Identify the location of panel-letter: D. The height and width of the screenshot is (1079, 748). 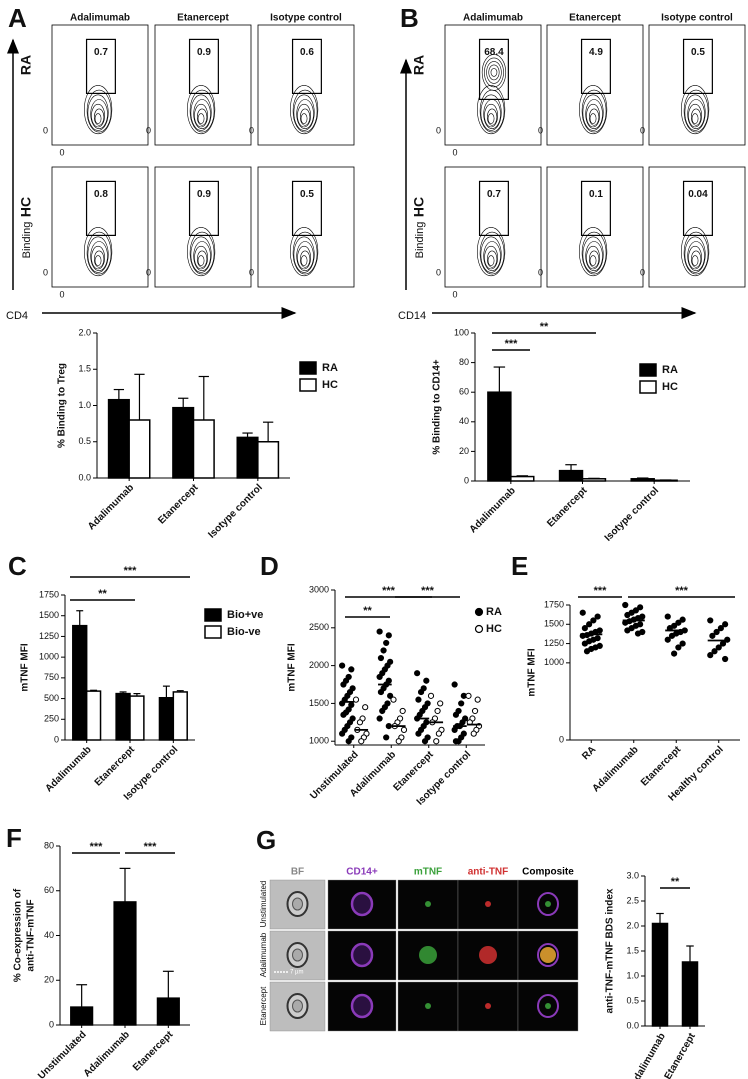
(269, 566).